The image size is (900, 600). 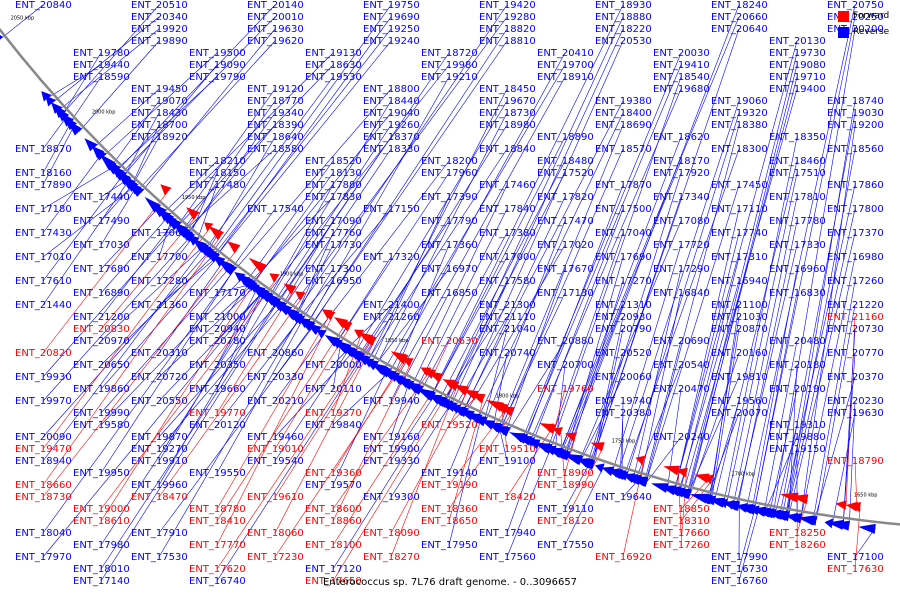 What do you see at coordinates (565, 365) in the screenshot?
I see `feature-label: ENT_20700` at bounding box center [565, 365].